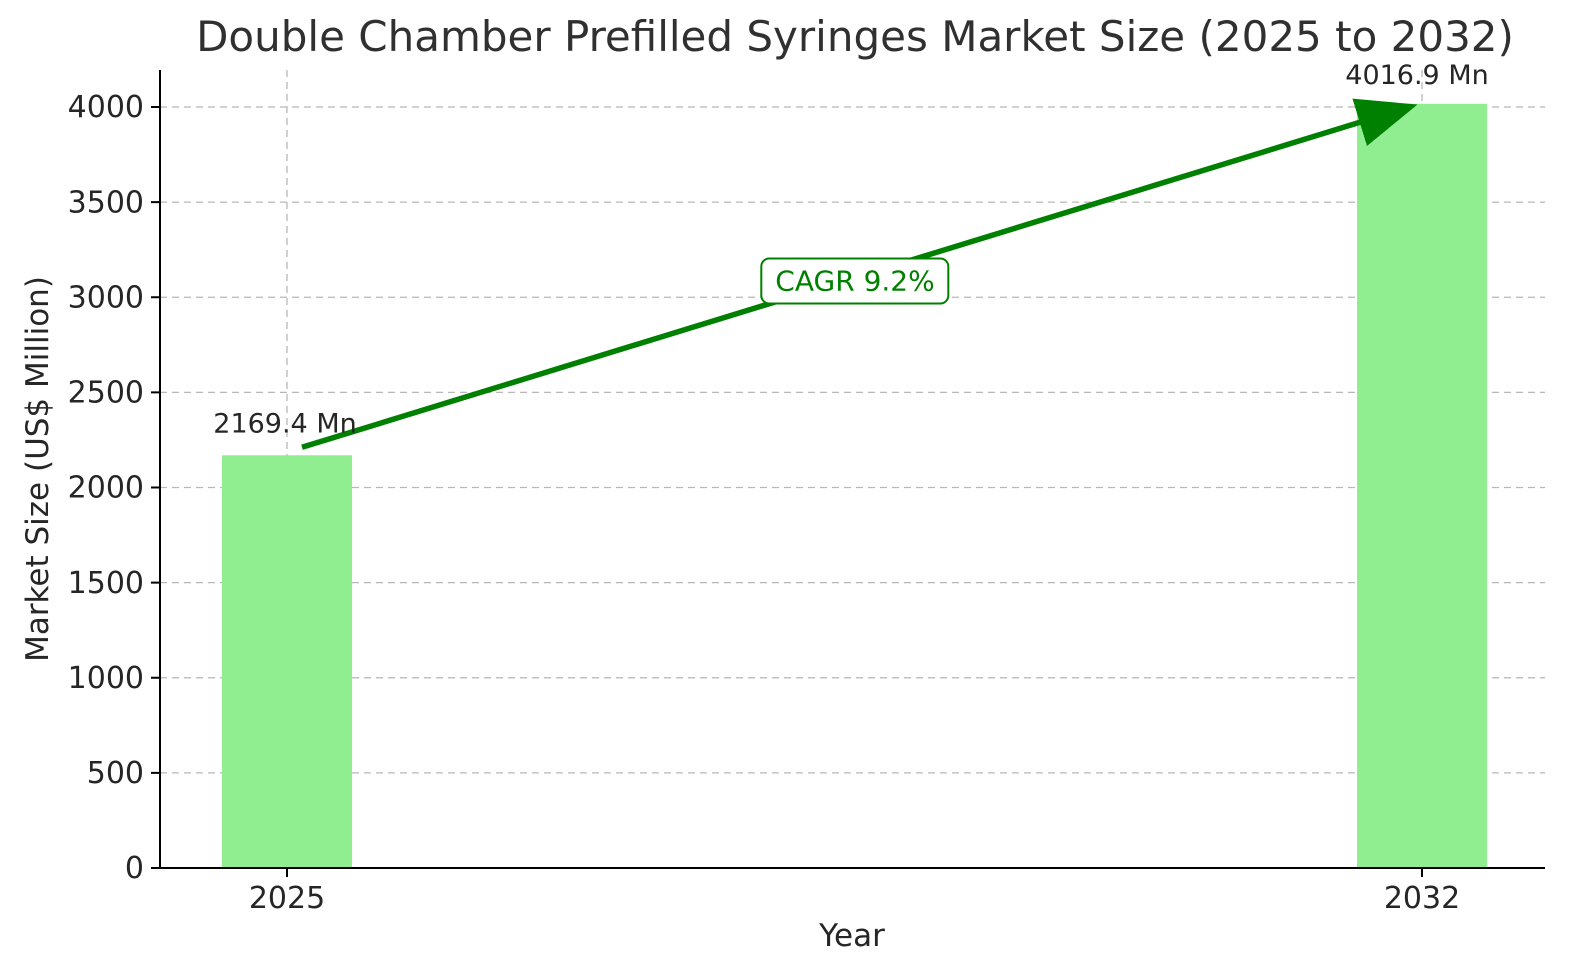 The image size is (1579, 980). What do you see at coordinates (287, 898) in the screenshot?
I see `x-tick-label-2025: 2025` at bounding box center [287, 898].